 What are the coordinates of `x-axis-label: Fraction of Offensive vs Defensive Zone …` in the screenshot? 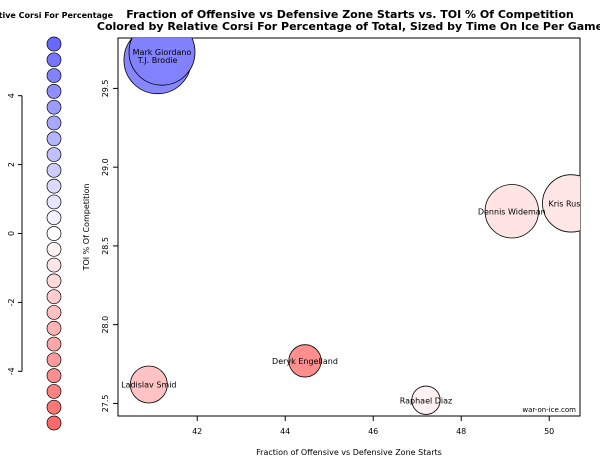 It's located at (349, 452).